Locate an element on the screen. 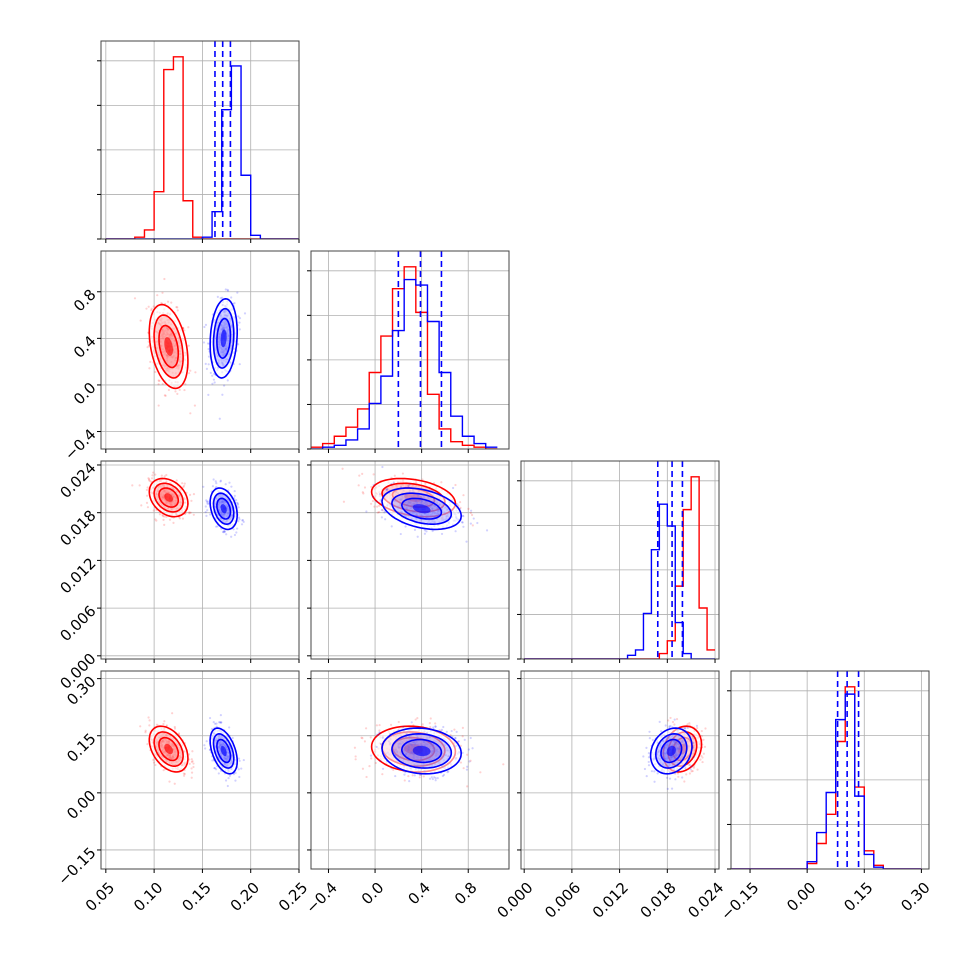  x-tick-label: 0.15 is located at coordinates (196, 897).